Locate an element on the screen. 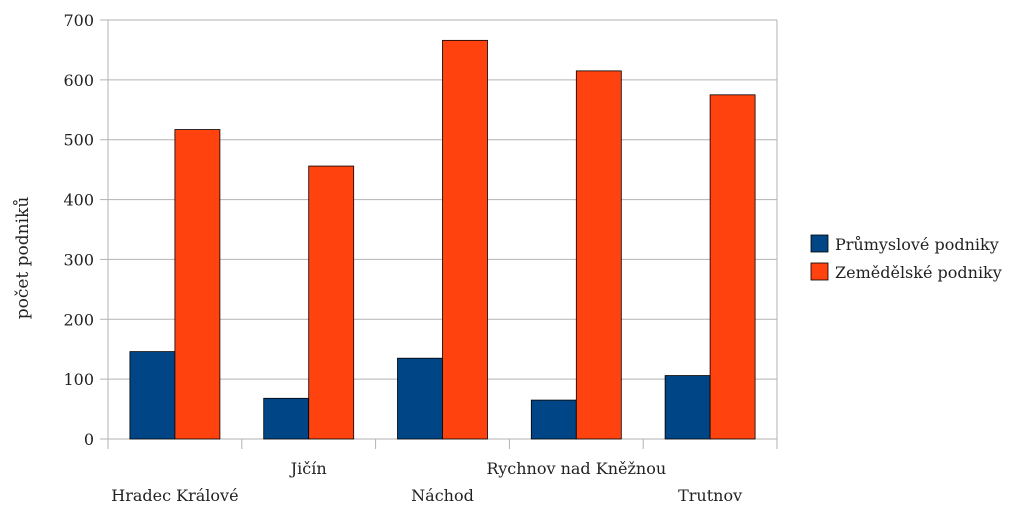 The width and height of the screenshot is (1030, 505). x-category-label: Rychnov nad Kněžnou is located at coordinates (576, 468).